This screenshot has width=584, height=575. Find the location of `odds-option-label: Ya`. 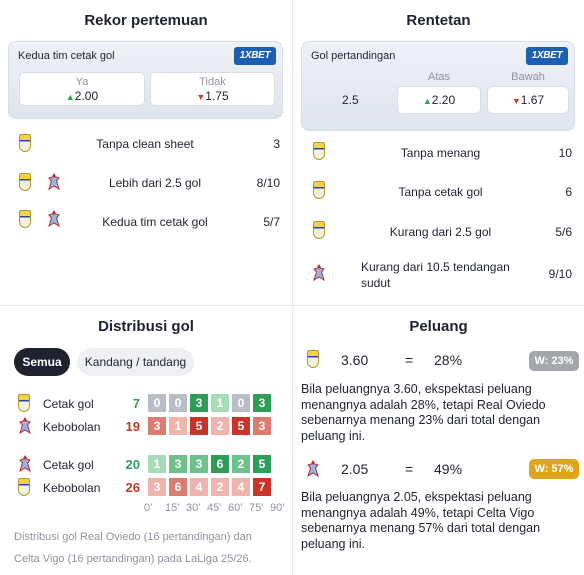

odds-option-label: Ya is located at coordinates (82, 82).